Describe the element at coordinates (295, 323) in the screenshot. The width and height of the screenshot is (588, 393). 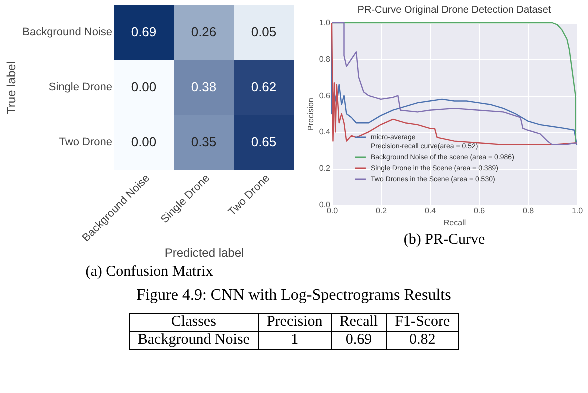
I see `text: Precision` at that location.